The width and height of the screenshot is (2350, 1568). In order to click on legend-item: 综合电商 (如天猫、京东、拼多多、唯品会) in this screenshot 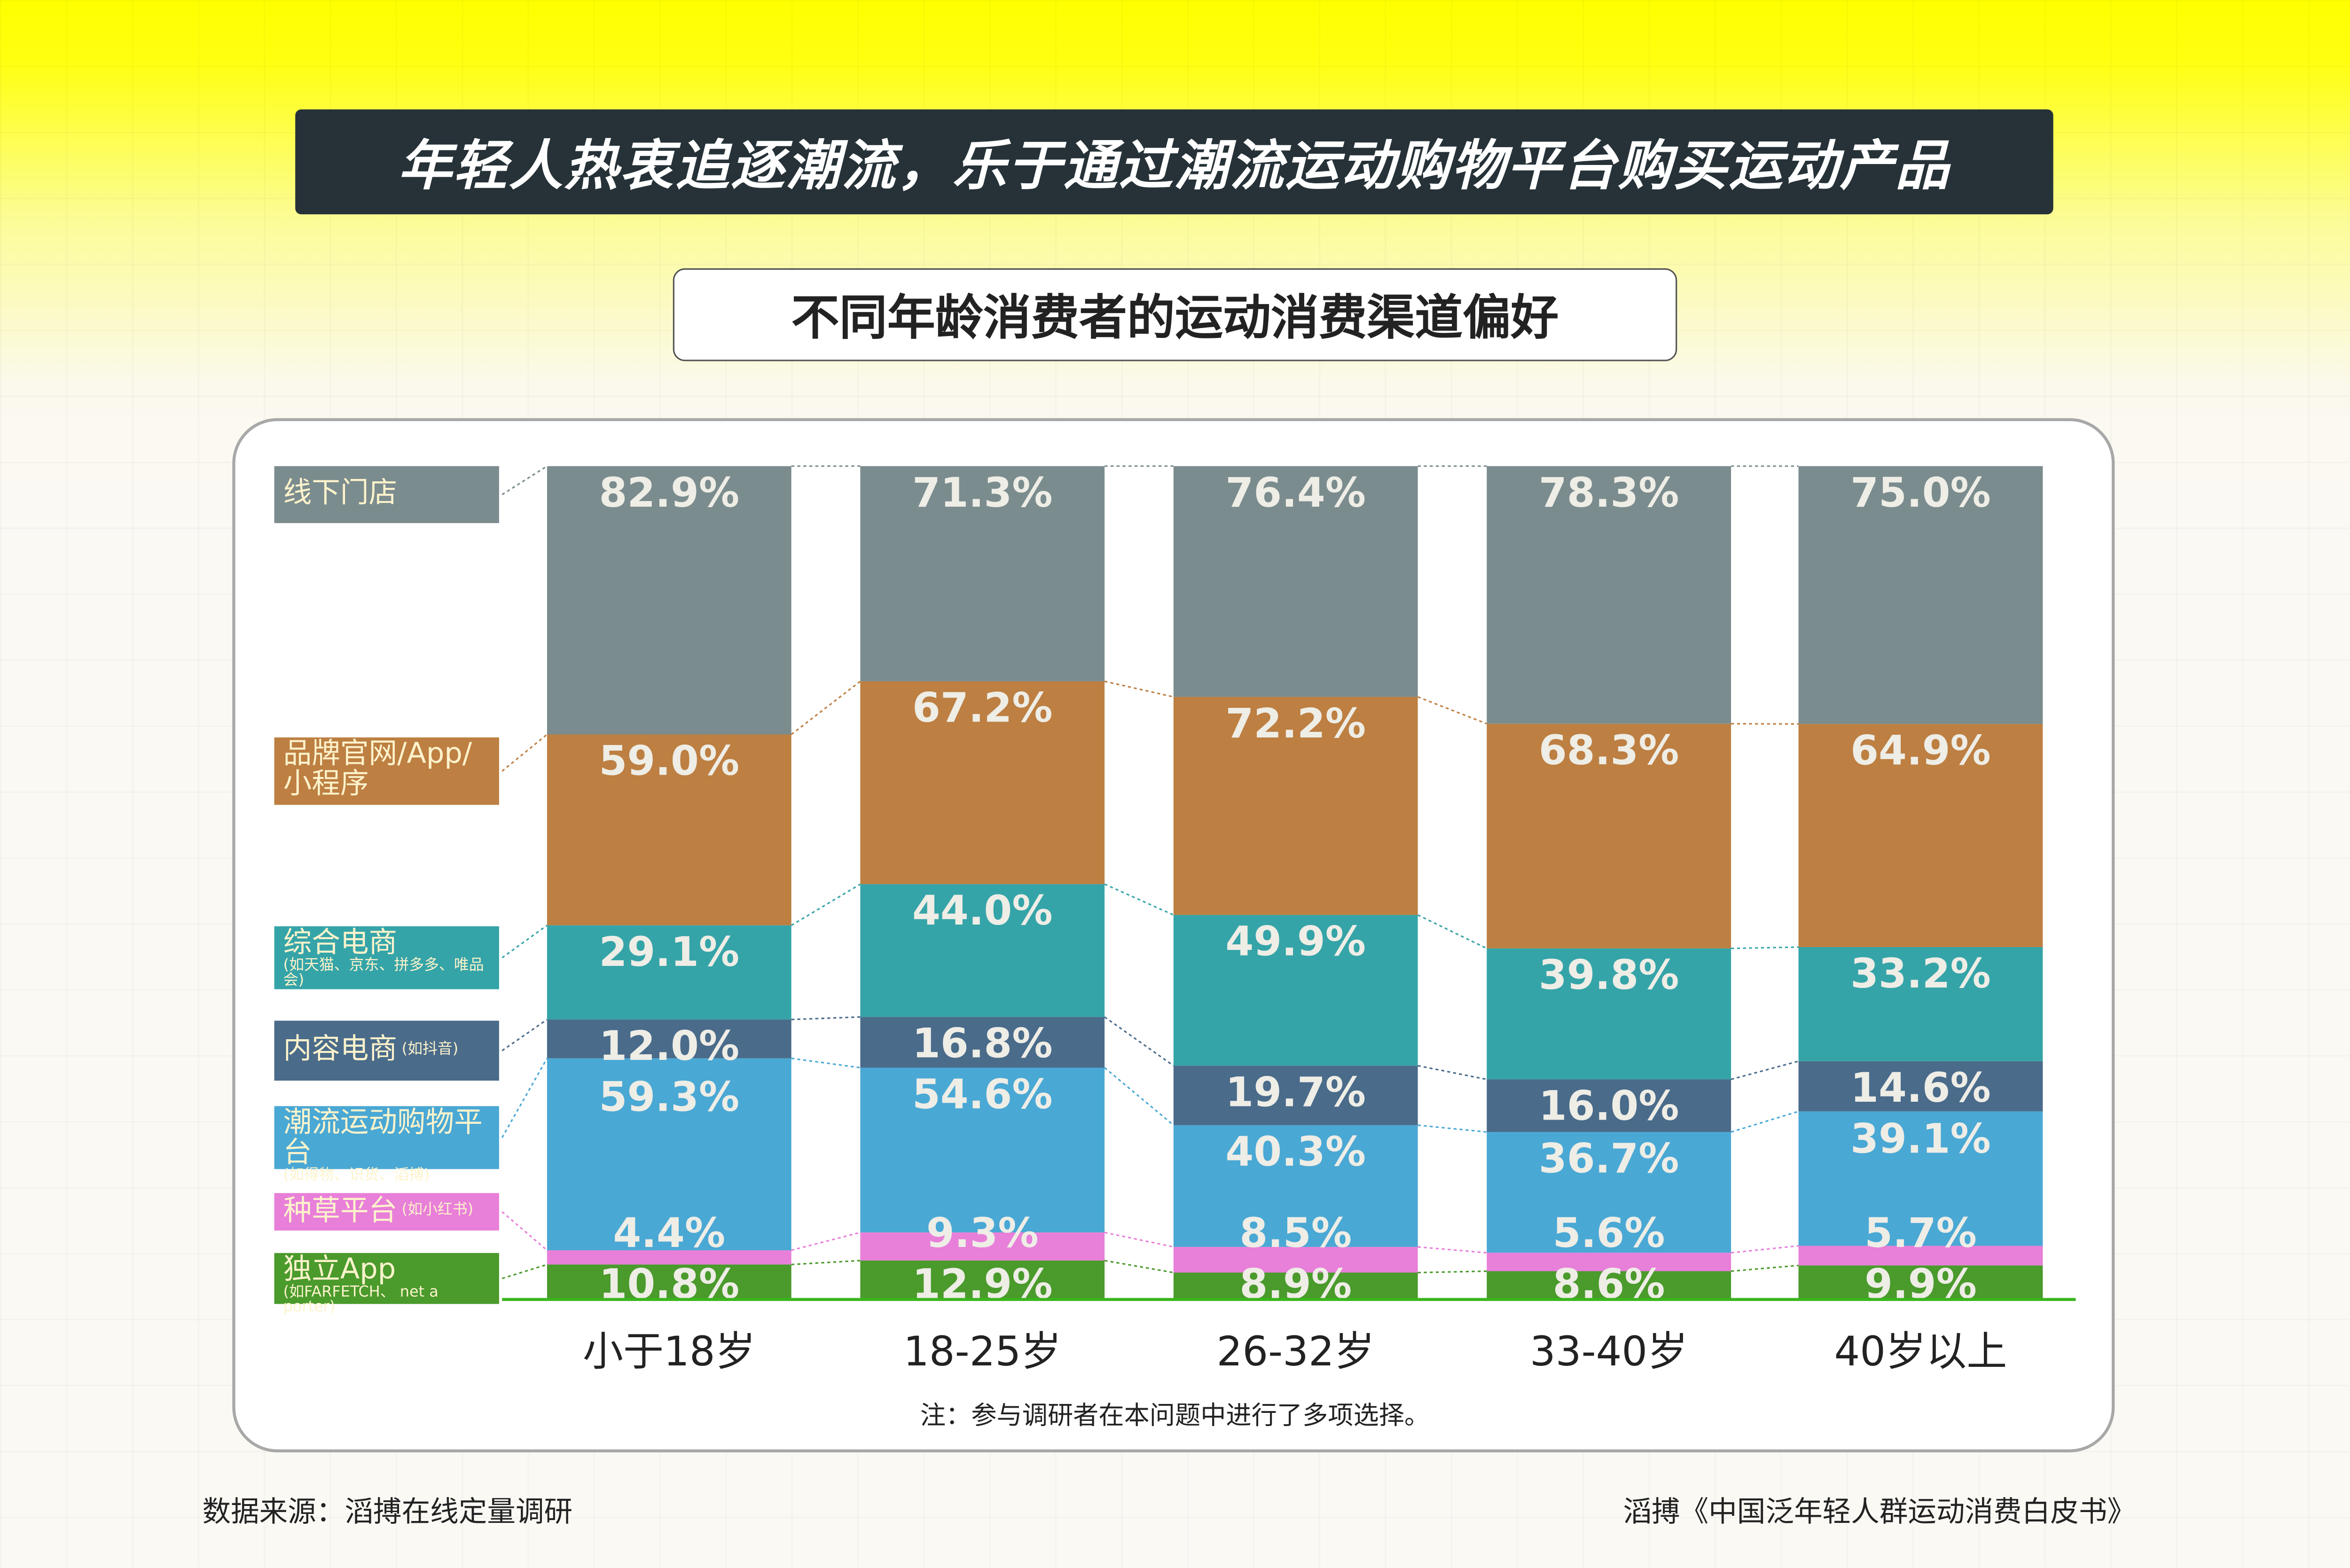, I will do `click(386, 957)`.